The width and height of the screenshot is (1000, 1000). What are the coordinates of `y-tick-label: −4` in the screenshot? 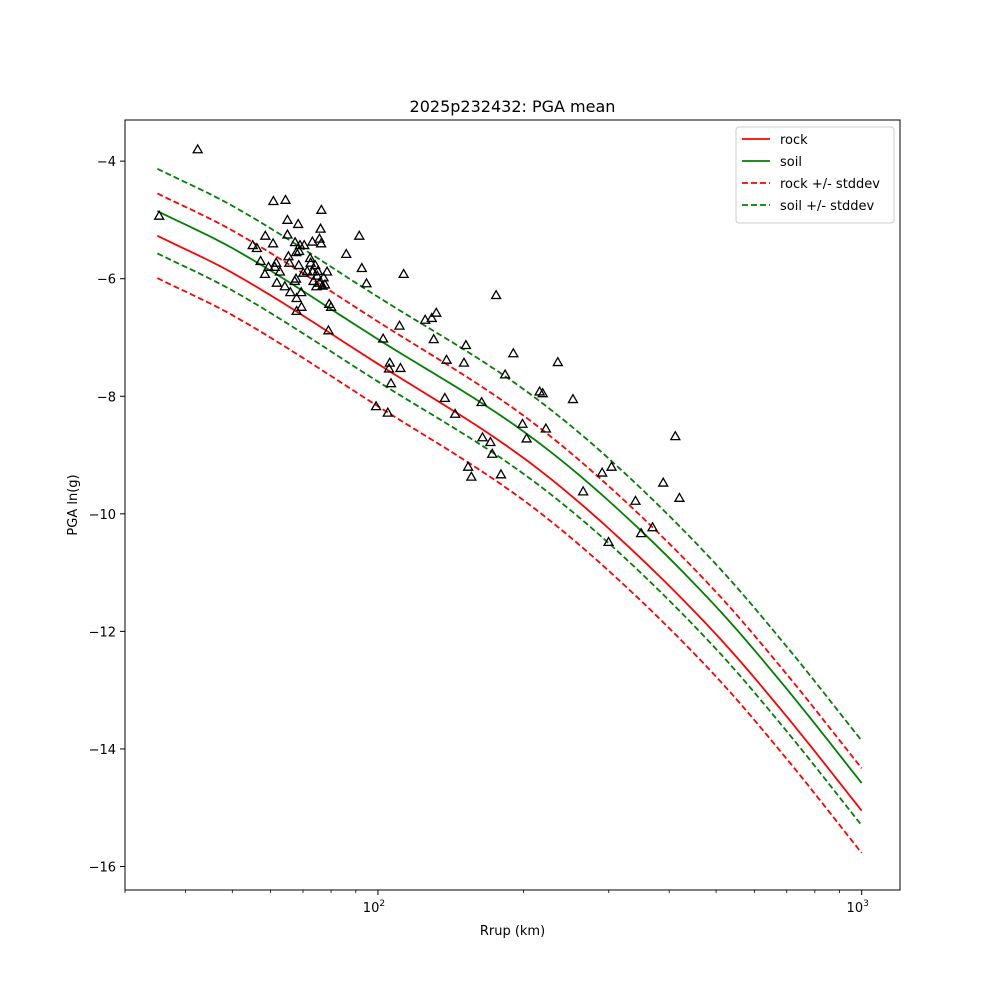 It's located at (106, 162).